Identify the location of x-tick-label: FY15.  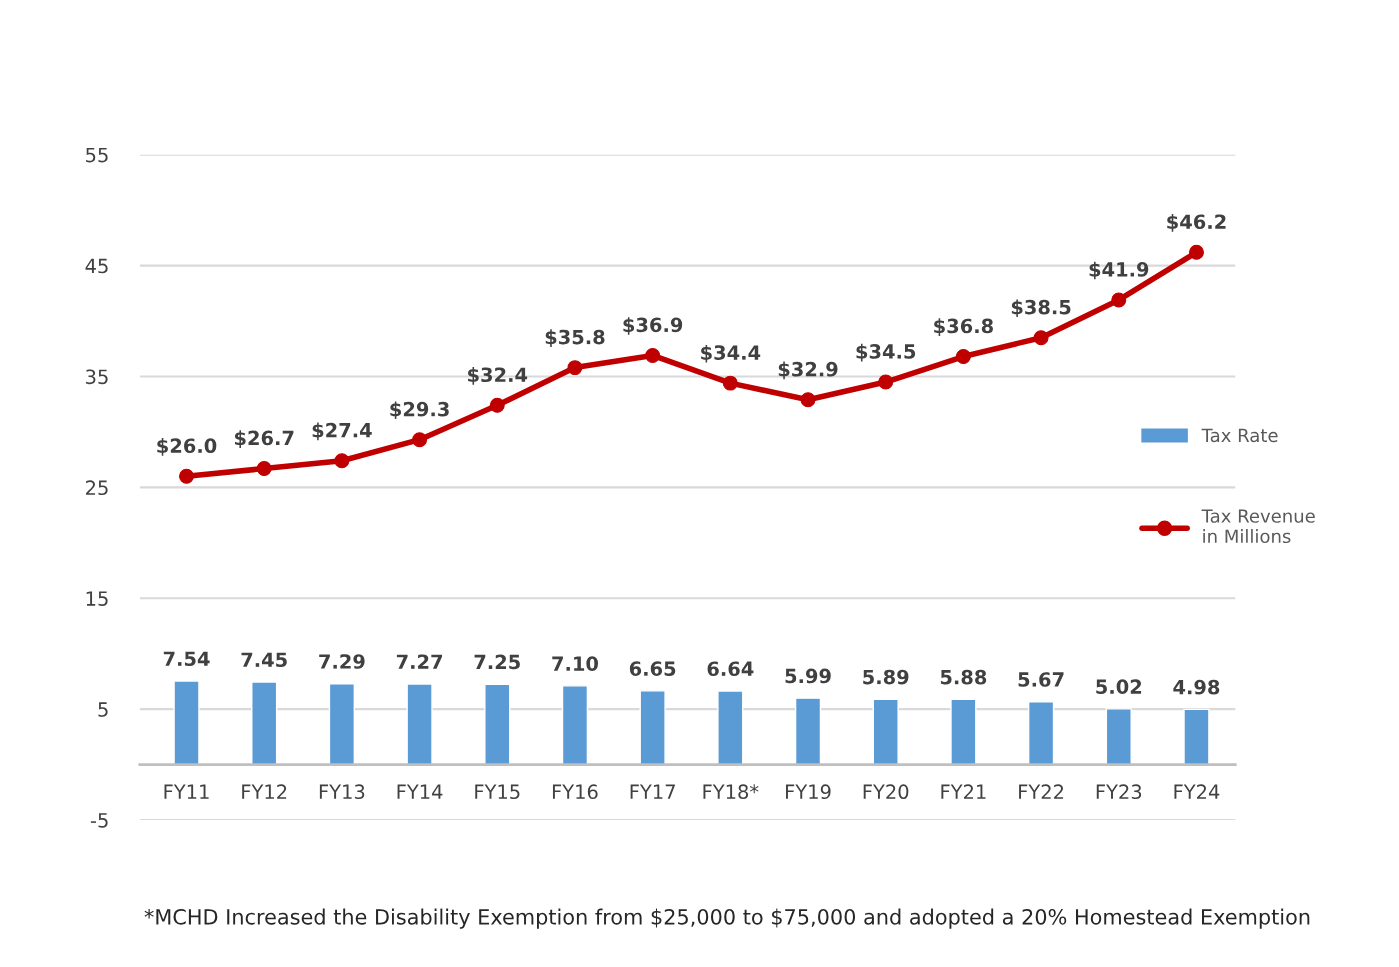
(497, 792).